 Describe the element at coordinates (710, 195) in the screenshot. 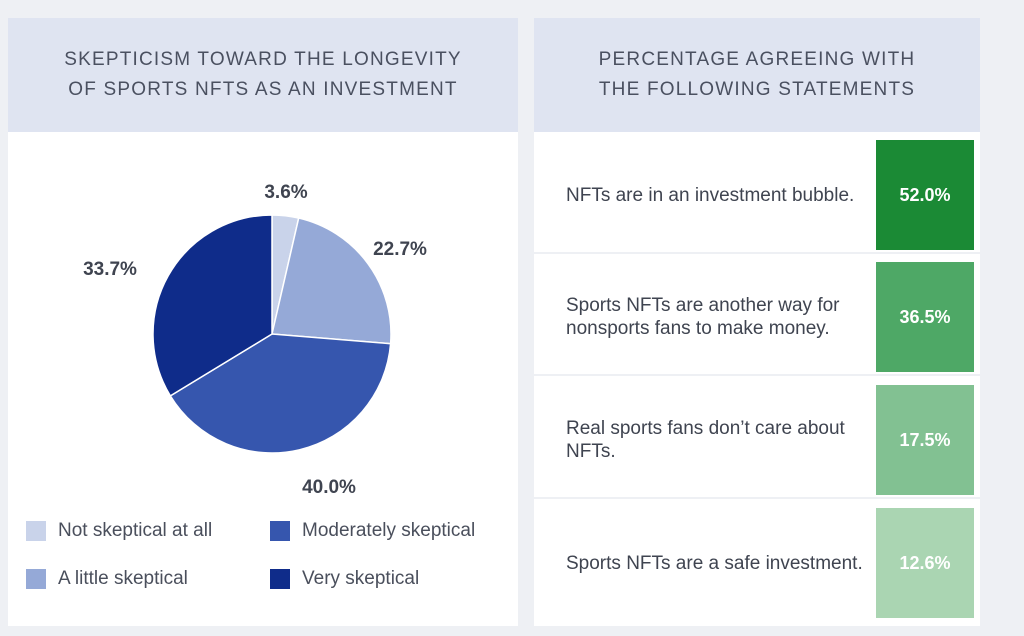

I see `statement-text: NFTs are in an investment bubble.` at that location.